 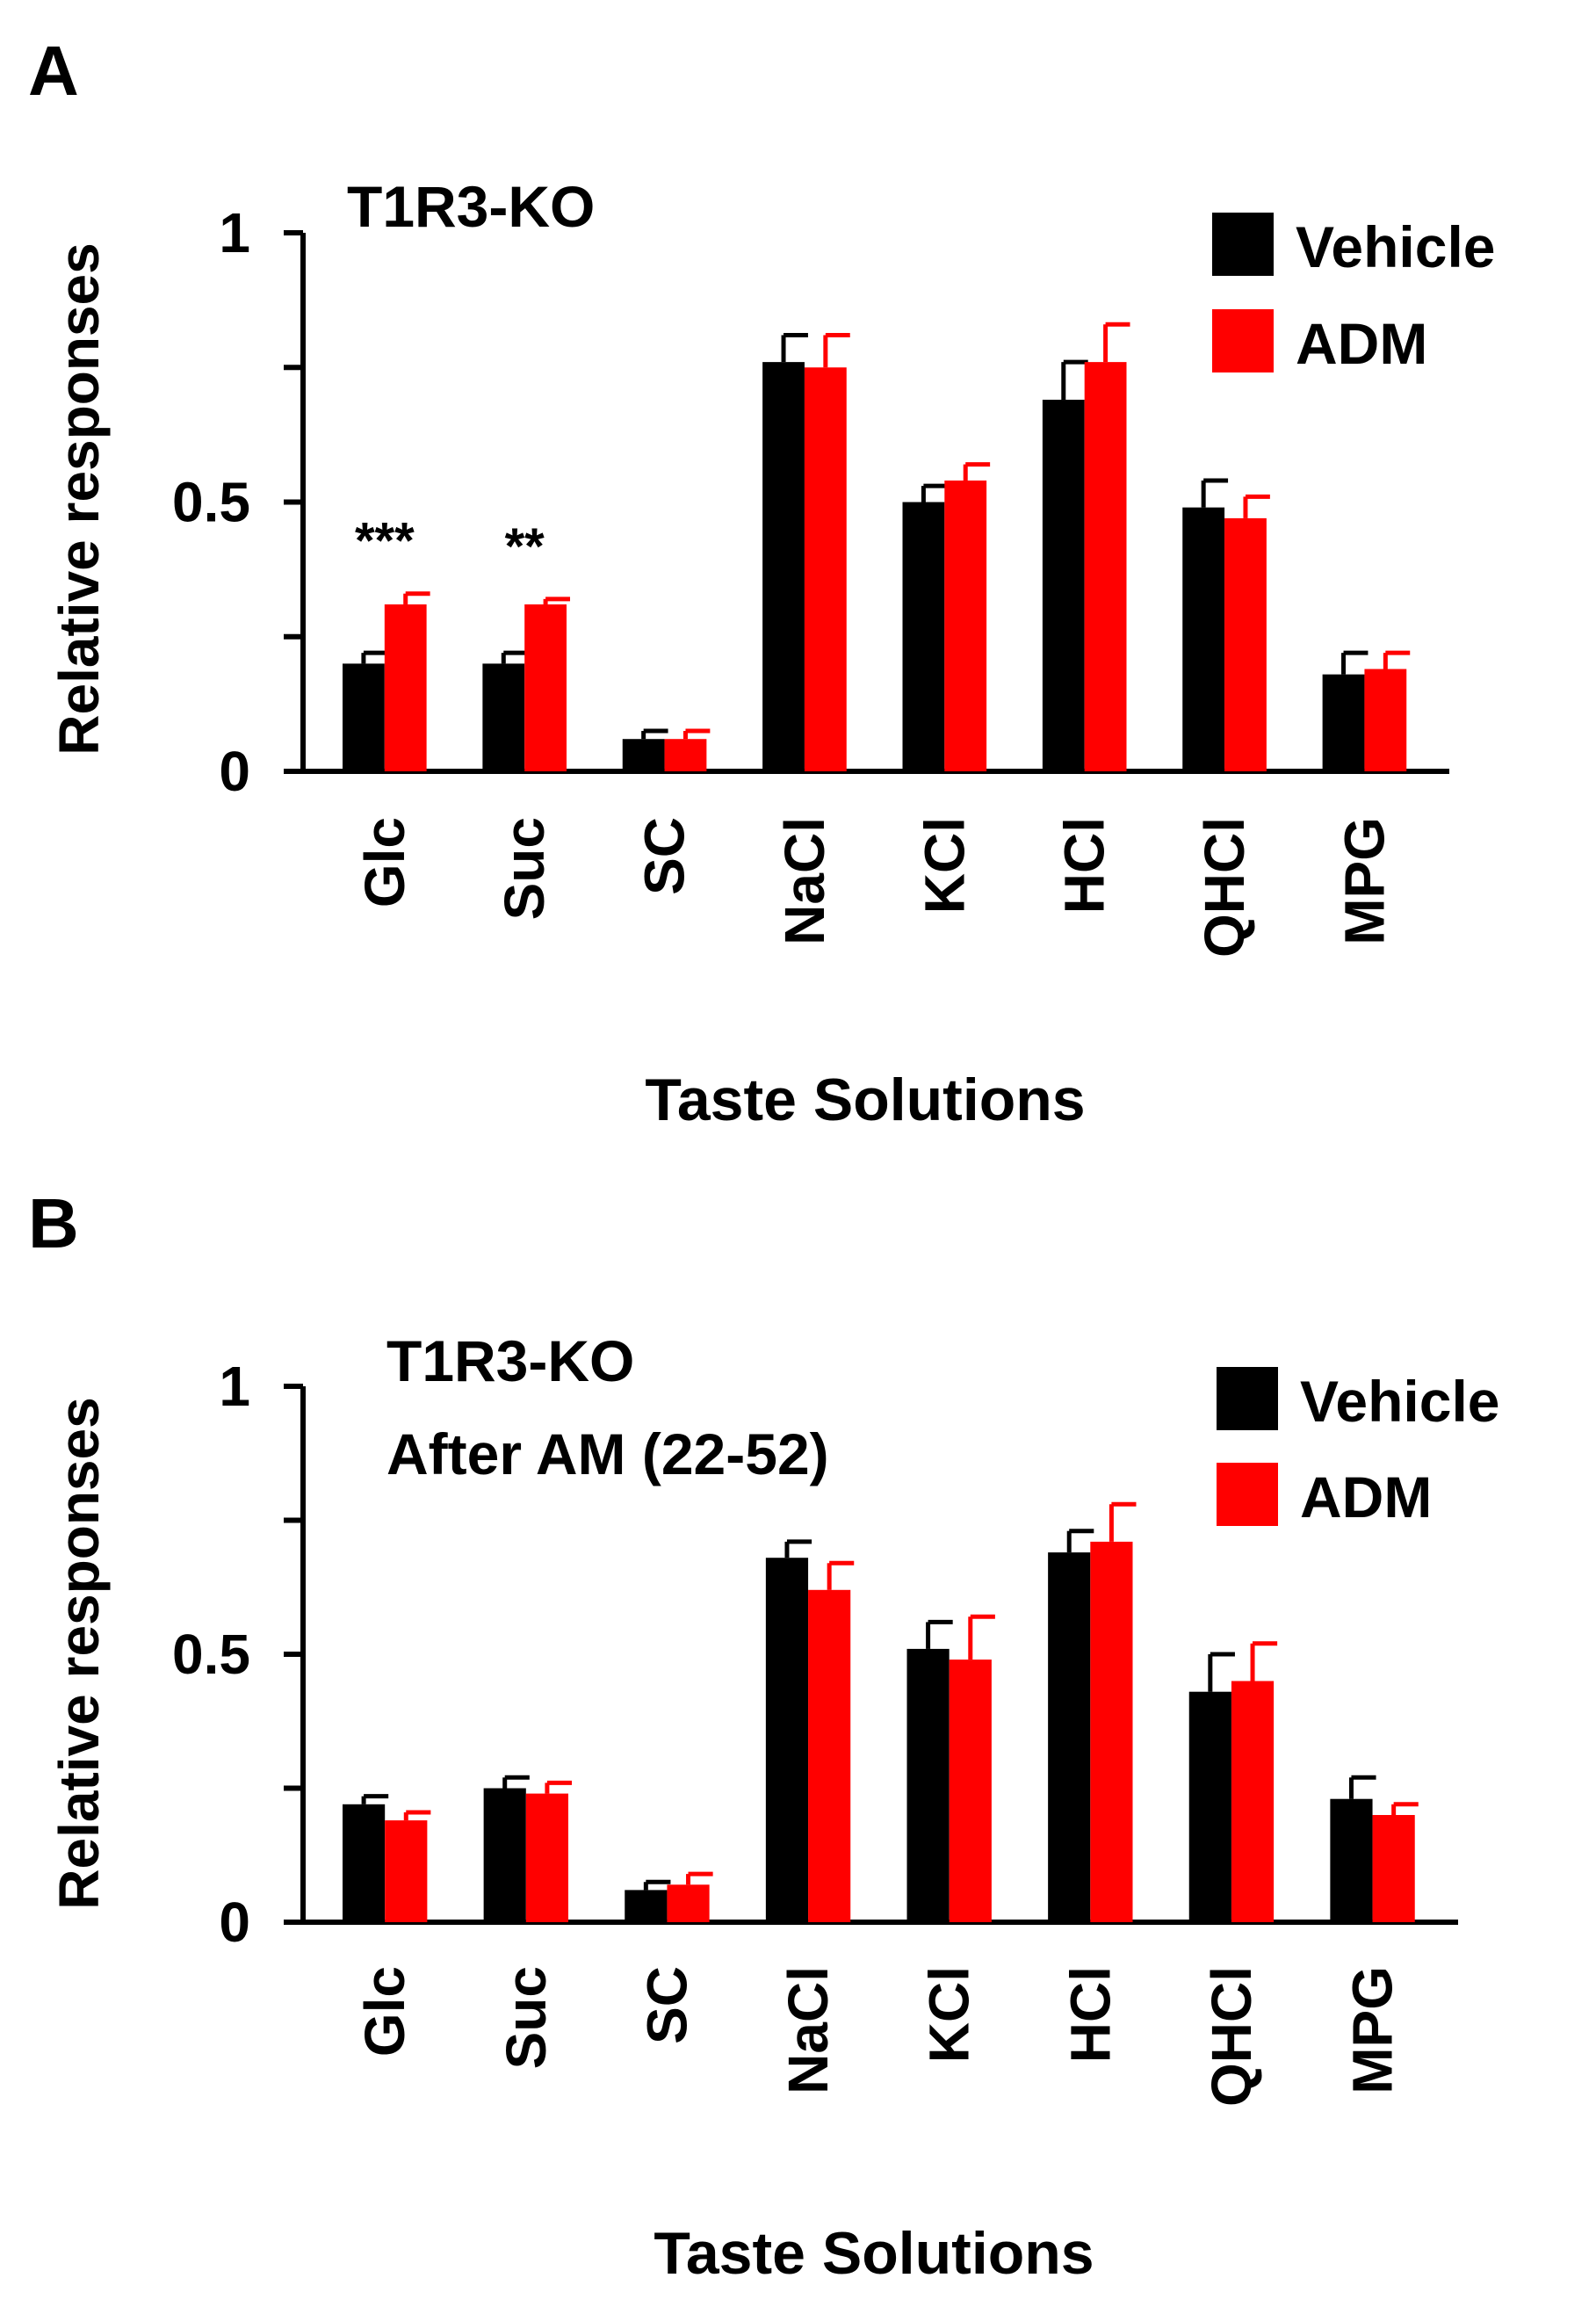 I want to click on panel-label: A, so click(x=53, y=71).